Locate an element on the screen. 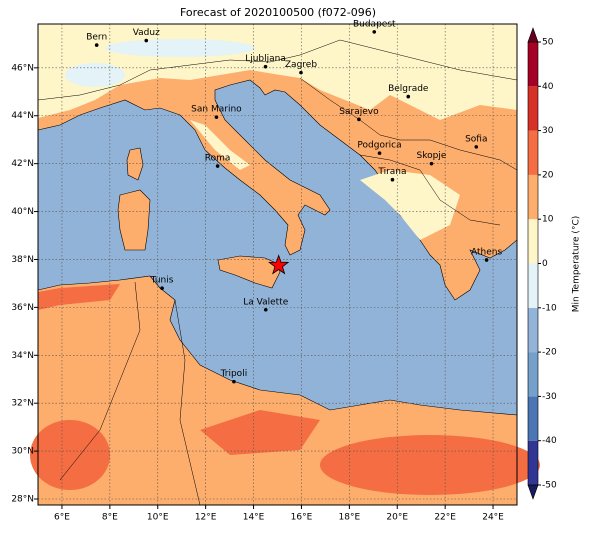 The height and width of the screenshot is (533, 592). colorbar: -50 -40 -30 -20 -10 0 10 20 30 40 50 is located at coordinates (542, 263).